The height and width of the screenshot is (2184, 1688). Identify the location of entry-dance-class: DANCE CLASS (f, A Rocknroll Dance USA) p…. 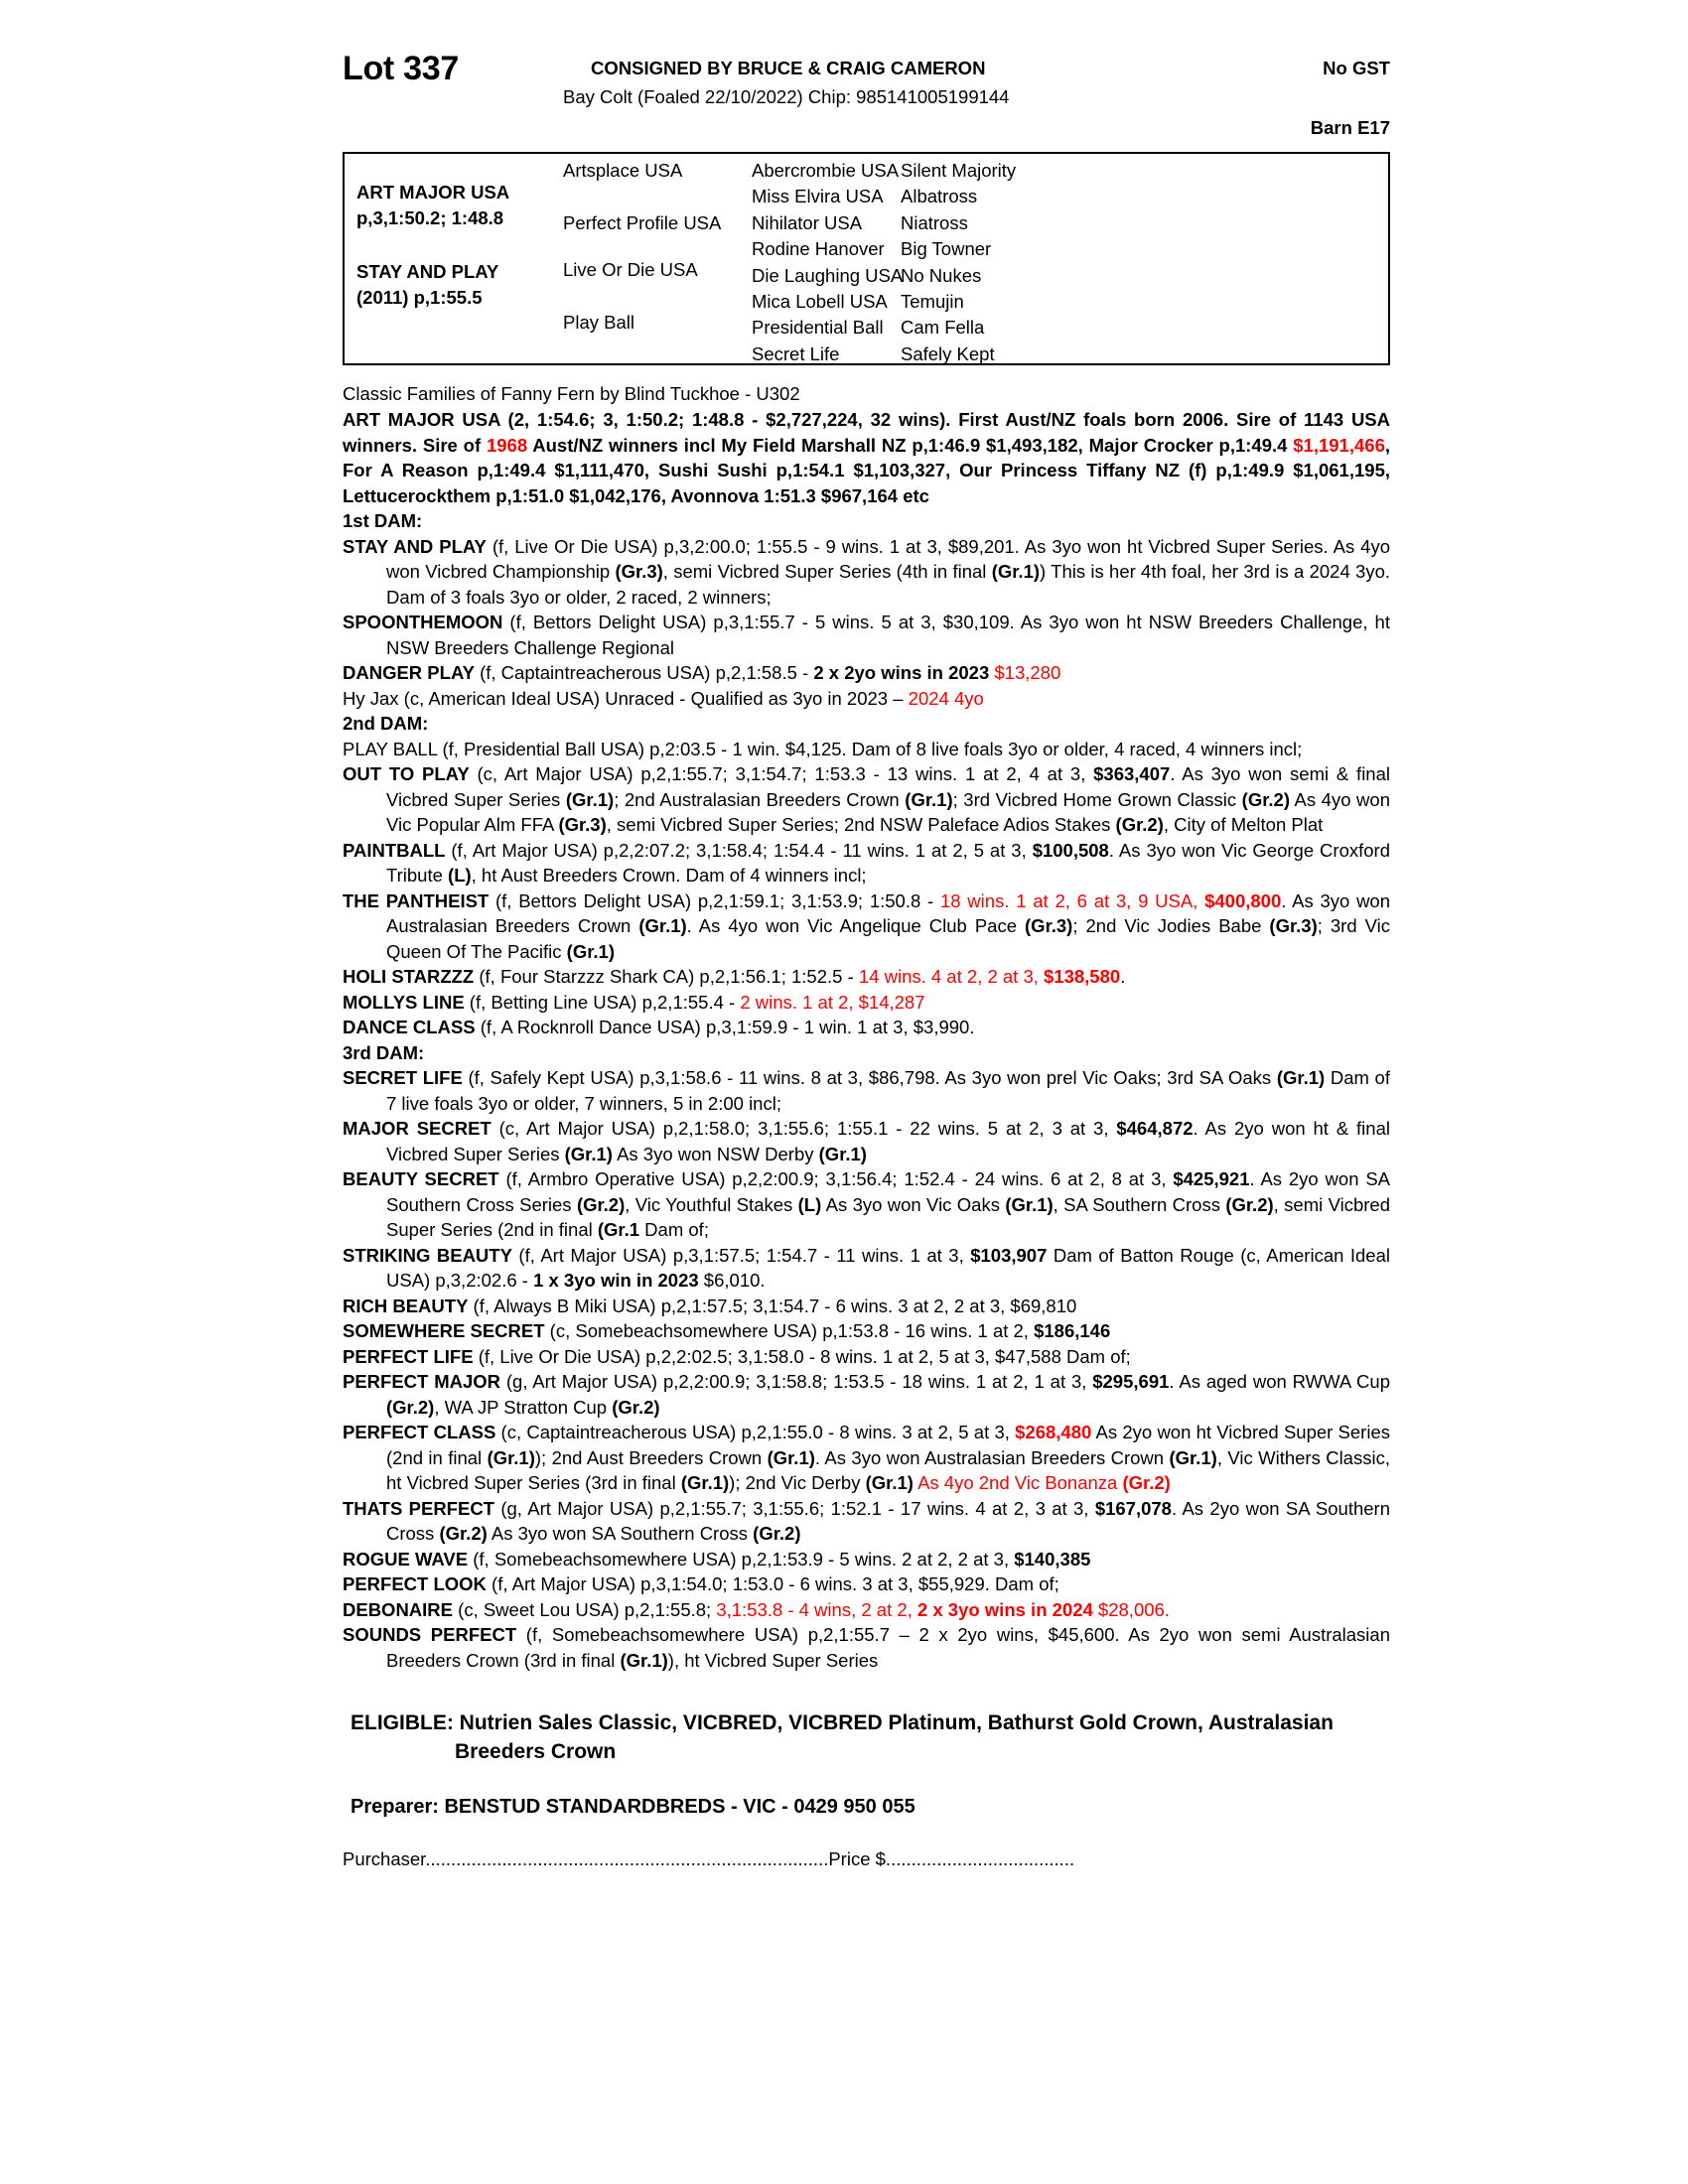
(659, 1027).